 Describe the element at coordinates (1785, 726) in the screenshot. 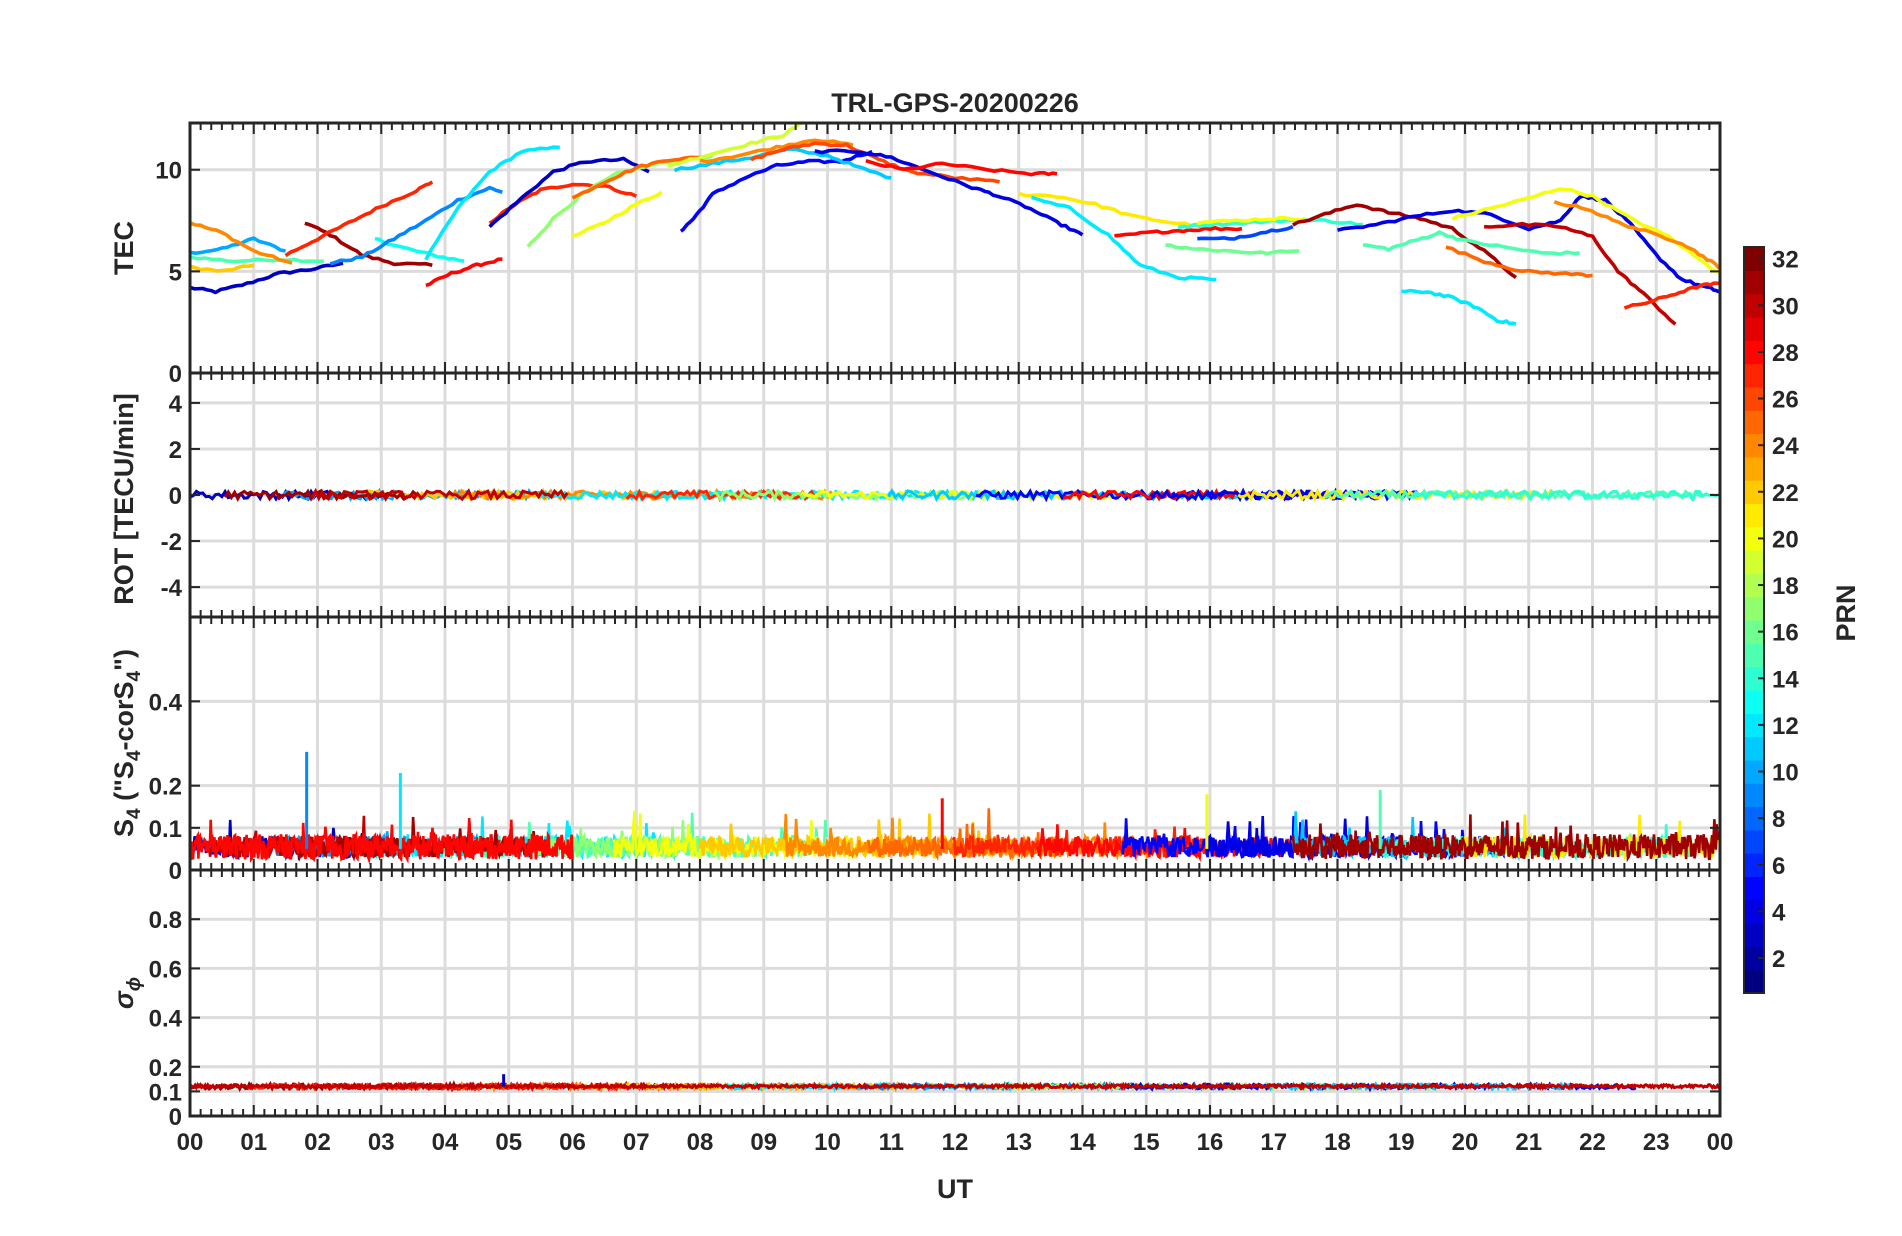

I see `colorbar-tick-label: 12` at that location.